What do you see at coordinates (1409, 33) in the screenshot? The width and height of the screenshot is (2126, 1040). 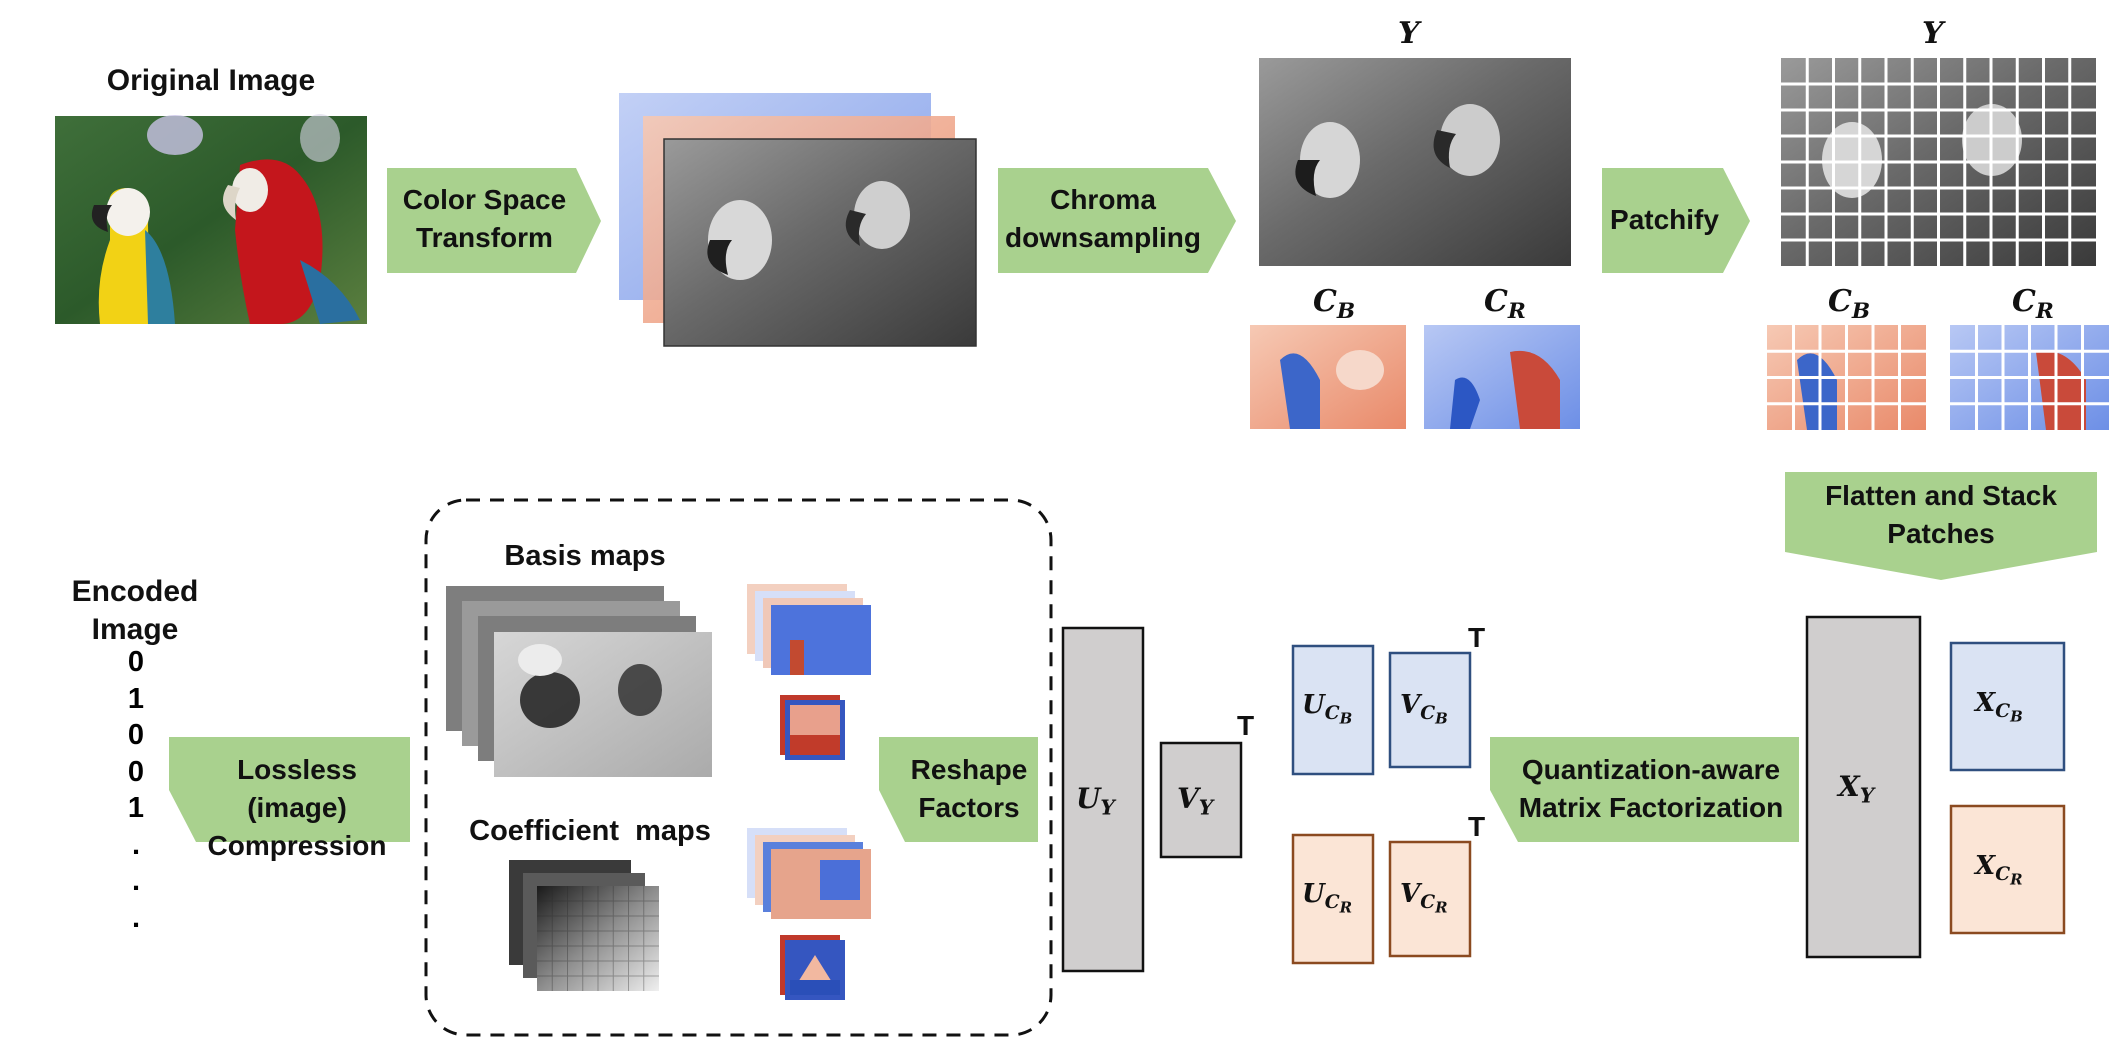 I see `y-label-top: Y` at bounding box center [1409, 33].